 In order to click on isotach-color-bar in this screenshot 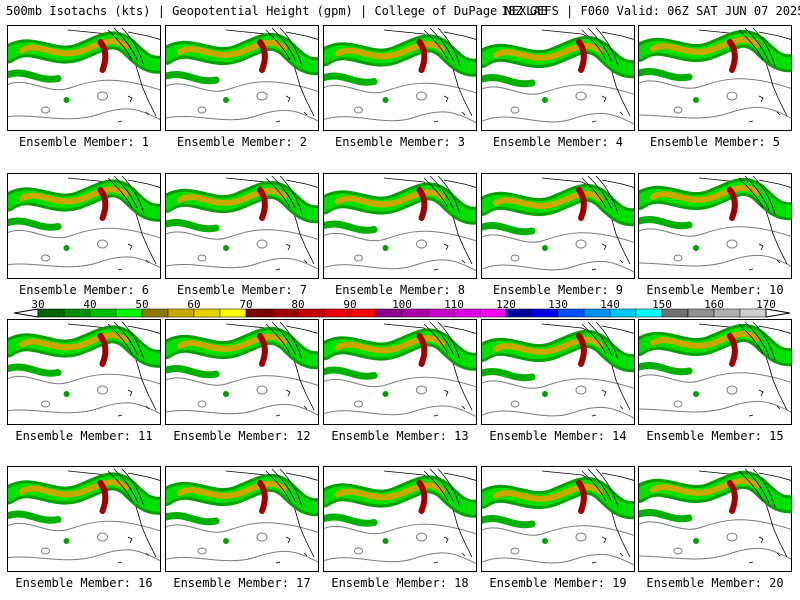, I will do `click(402, 313)`.